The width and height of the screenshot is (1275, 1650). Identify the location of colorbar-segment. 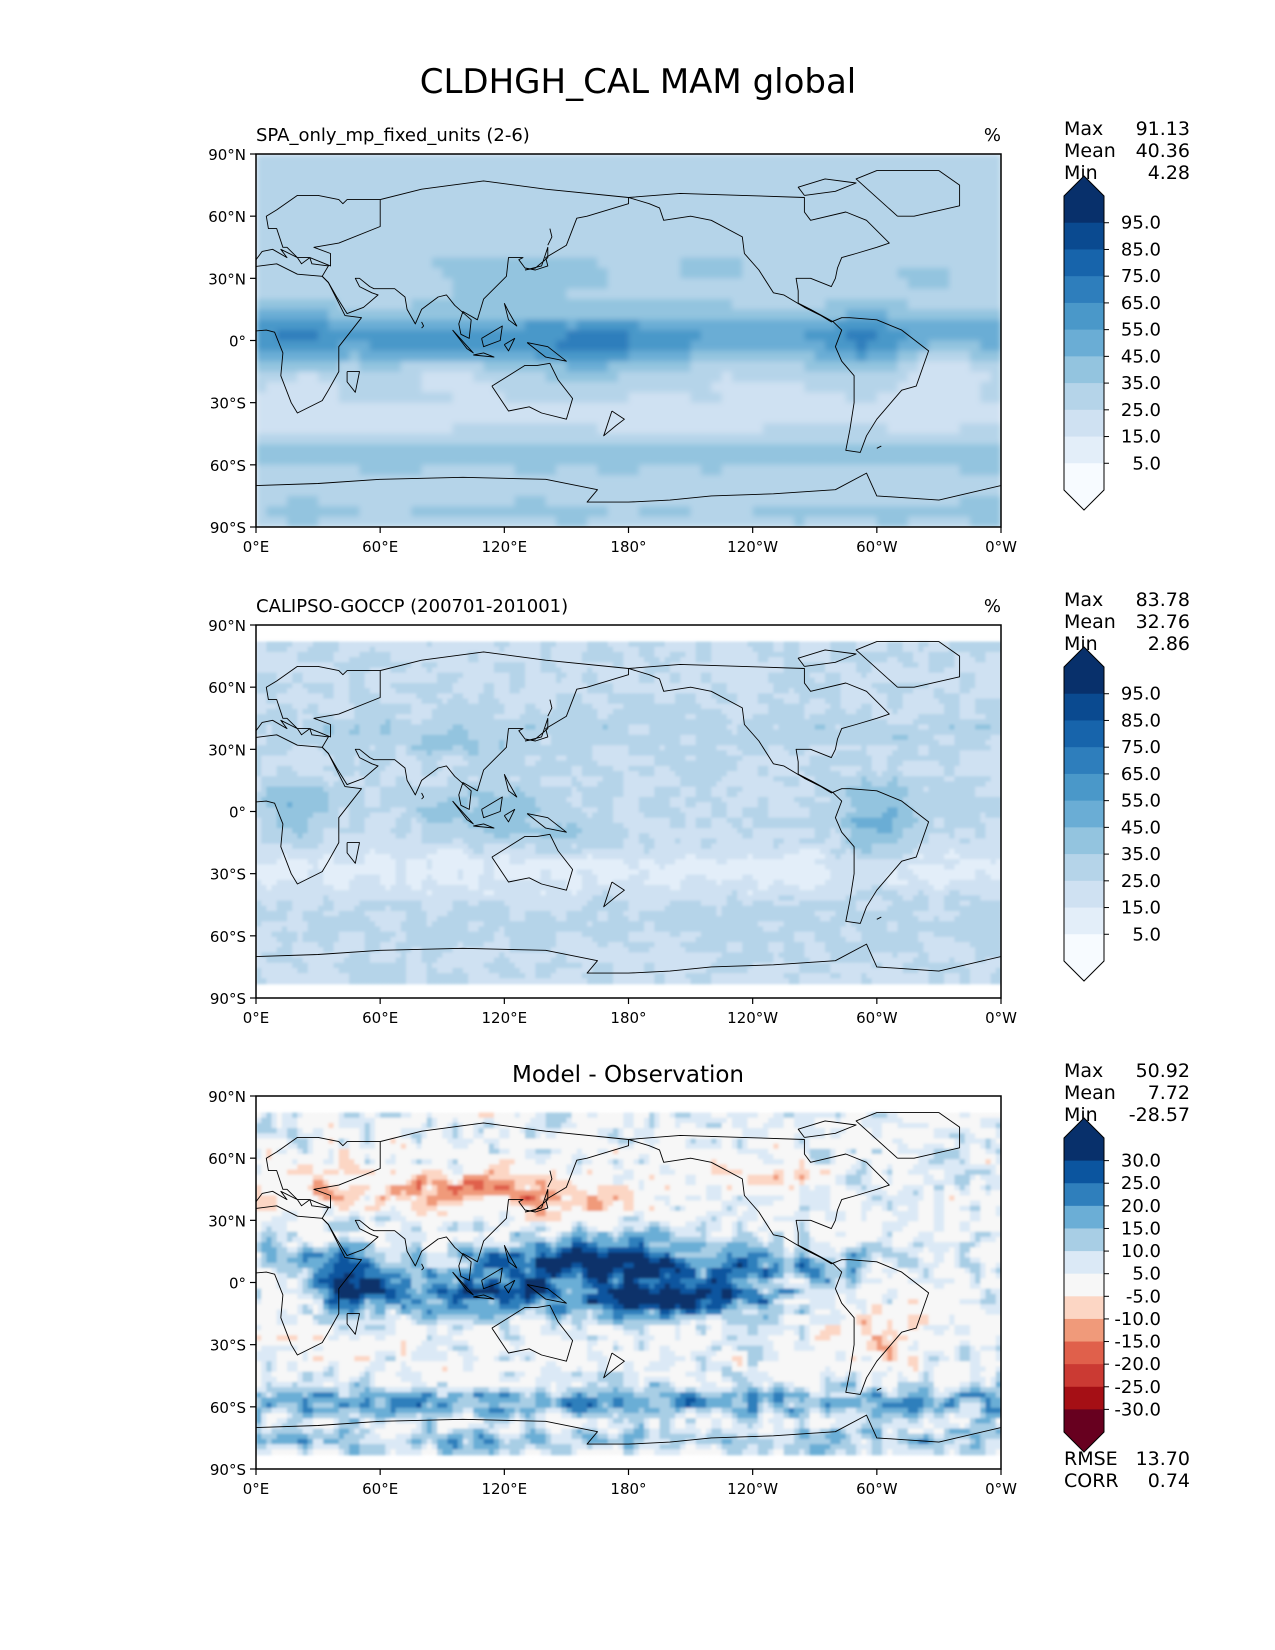
(1084, 397).